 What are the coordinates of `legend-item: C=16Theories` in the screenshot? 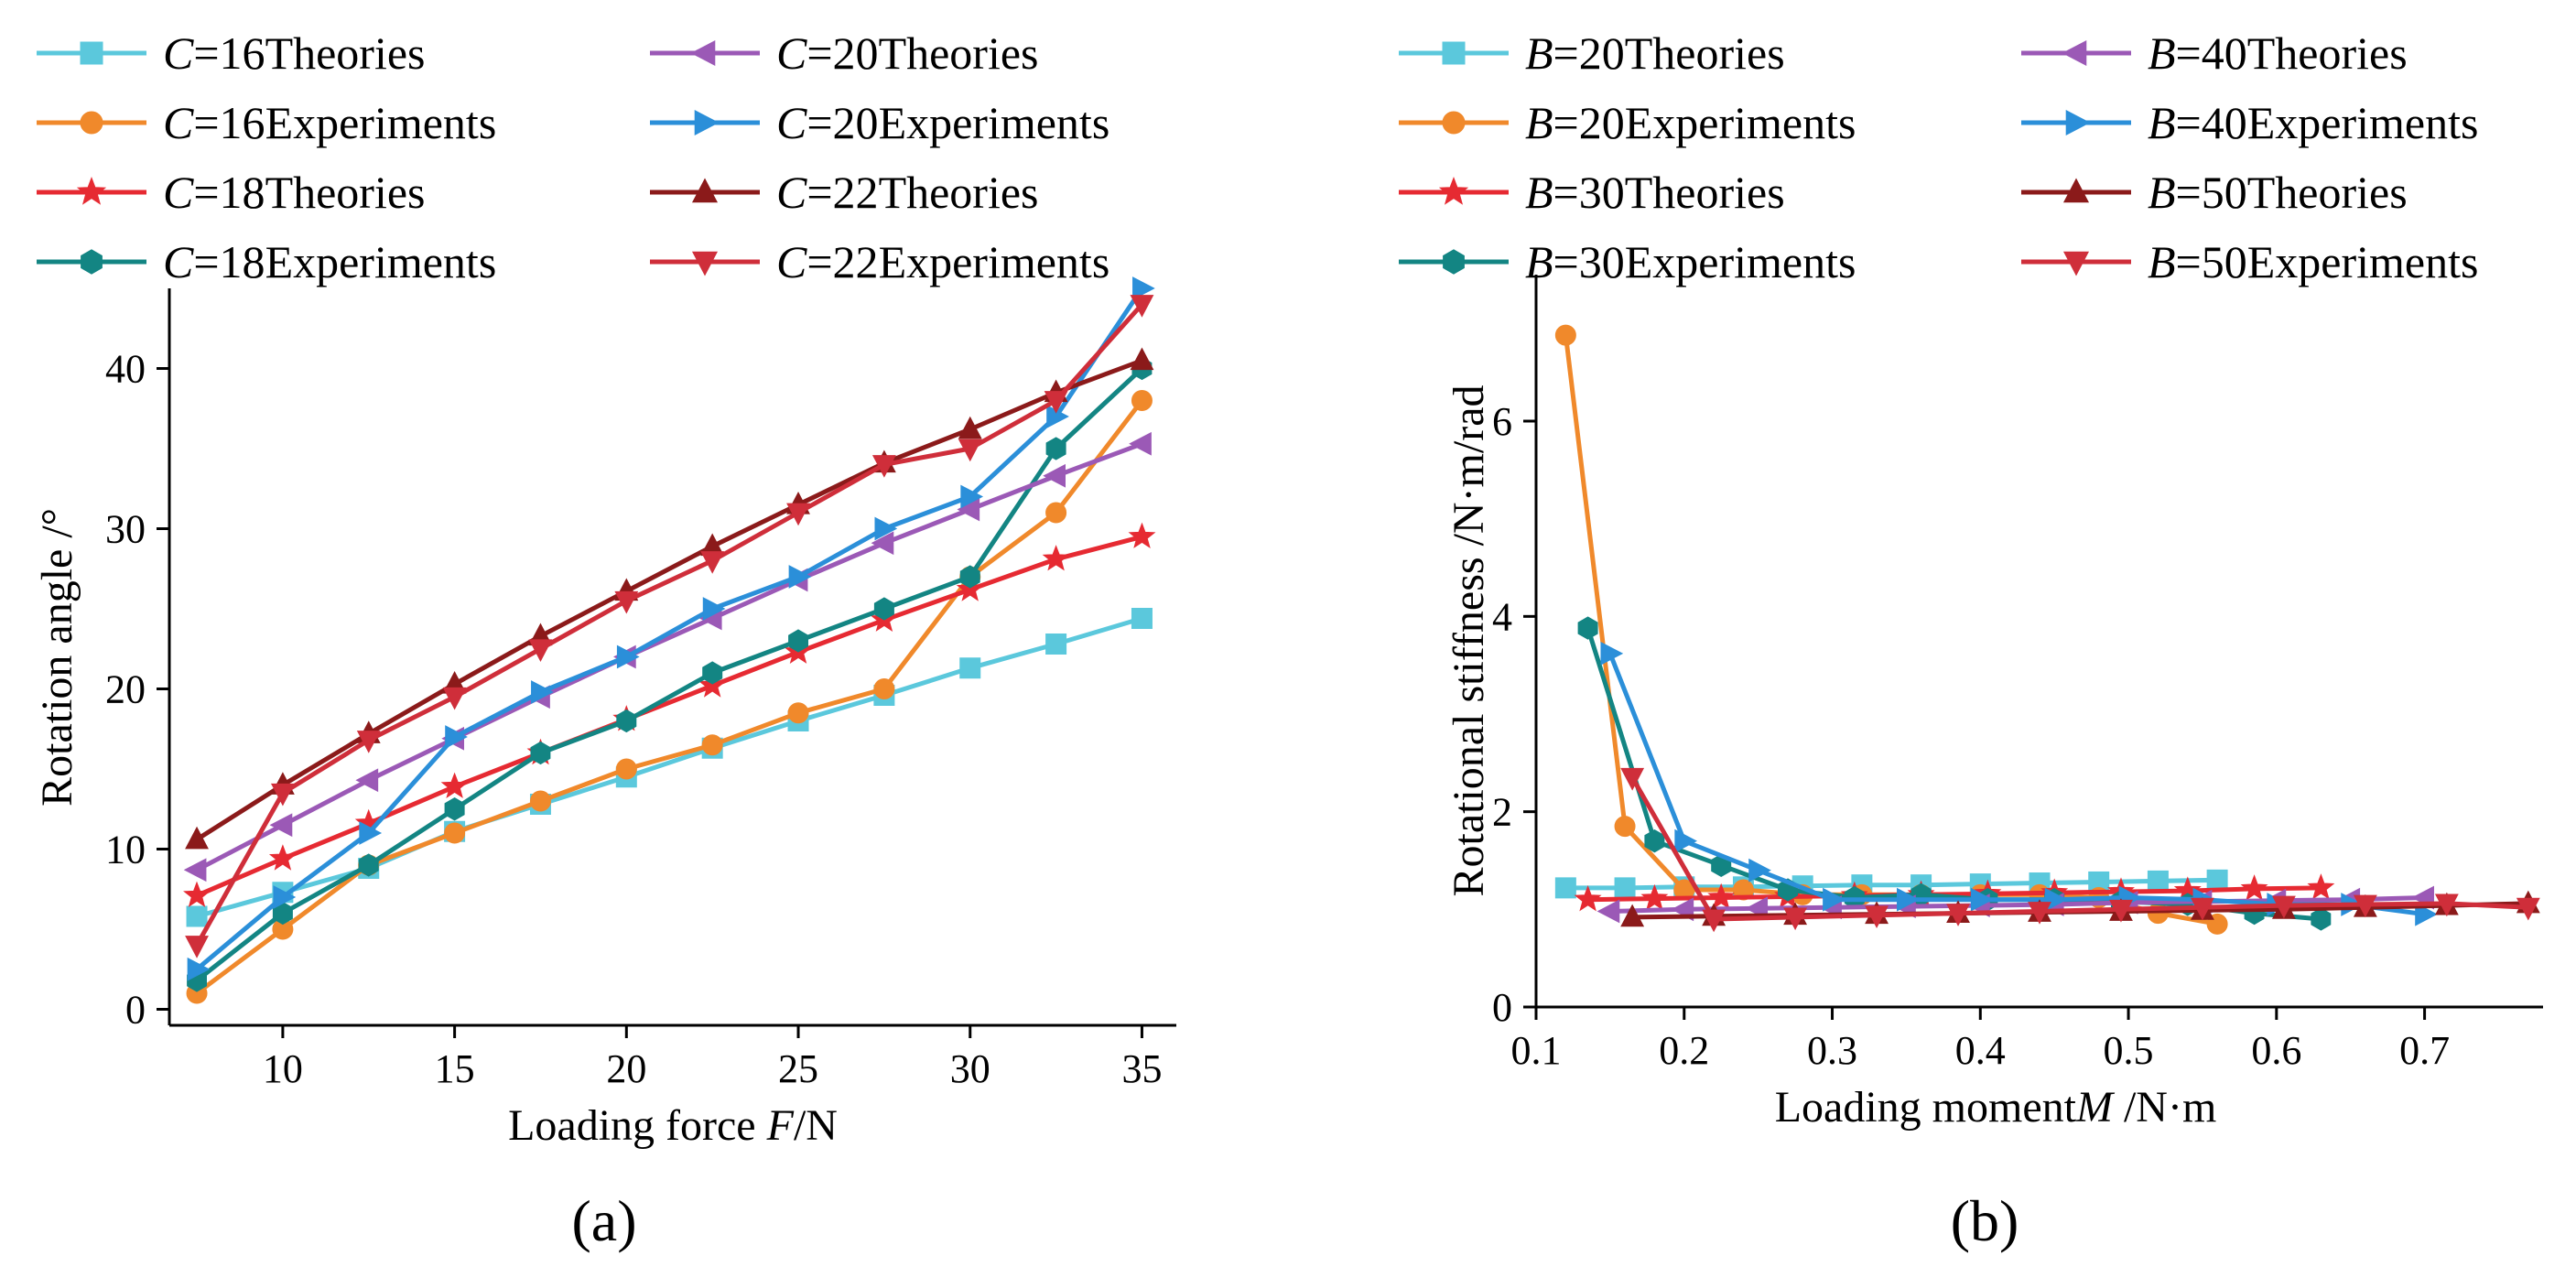 It's located at (232, 53).